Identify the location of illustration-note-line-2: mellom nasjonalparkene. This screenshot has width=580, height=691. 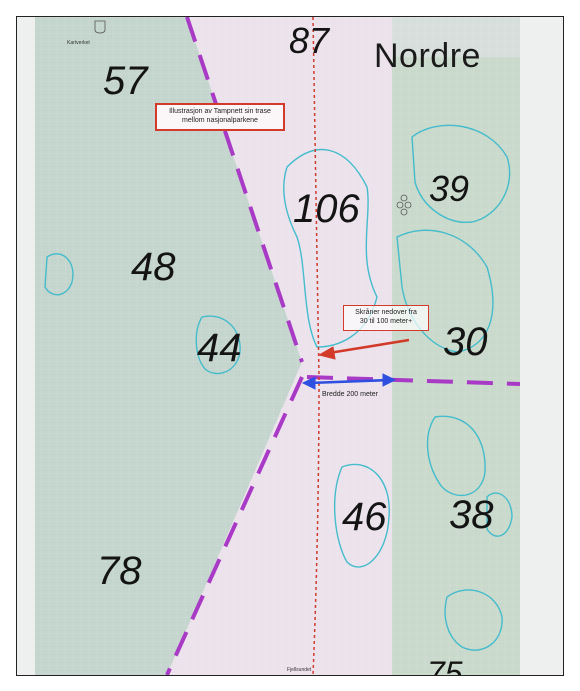
(220, 120).